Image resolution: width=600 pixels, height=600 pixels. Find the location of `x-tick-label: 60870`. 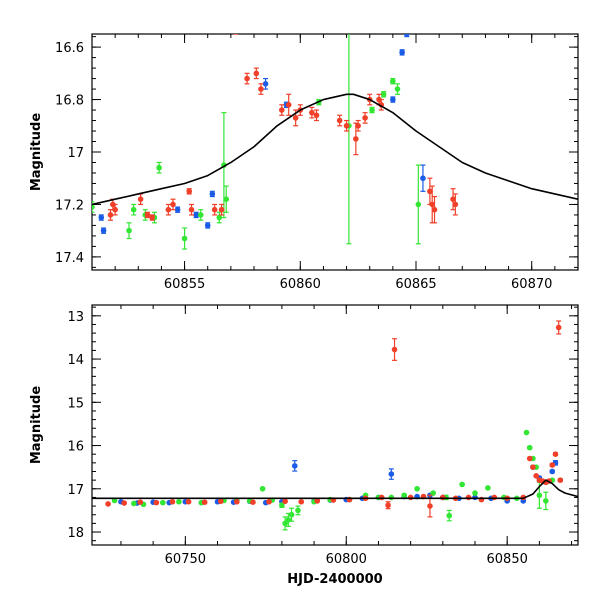

x-tick-label: 60870 is located at coordinates (531, 284).